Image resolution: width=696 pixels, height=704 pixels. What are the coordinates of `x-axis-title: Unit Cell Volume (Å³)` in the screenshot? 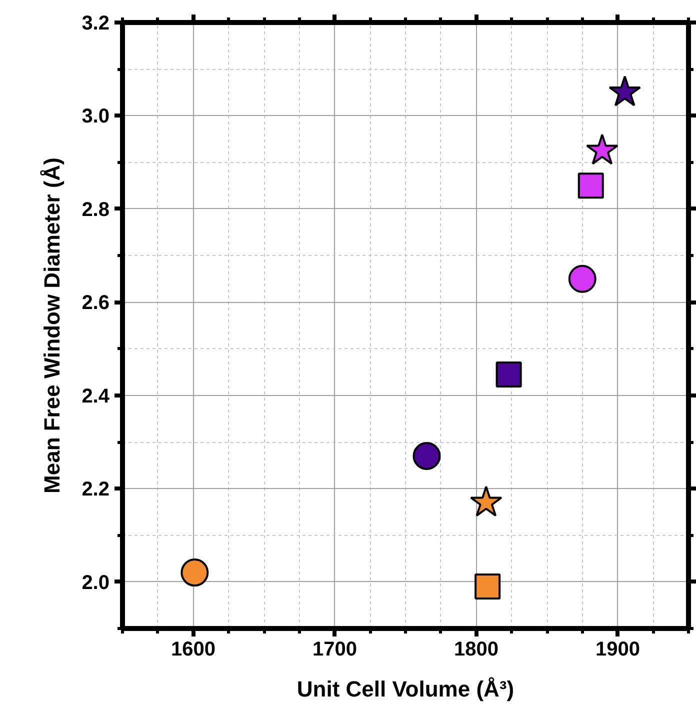 It's located at (405, 689).